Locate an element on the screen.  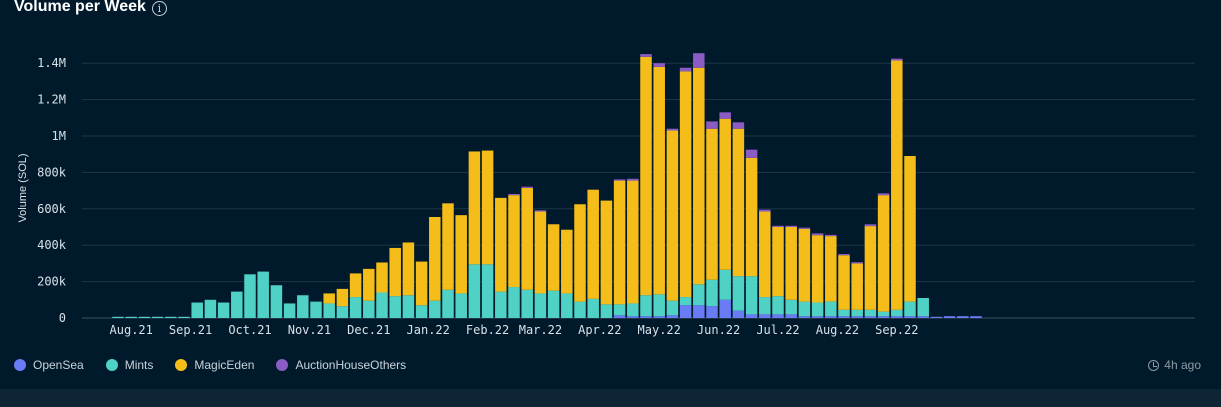
y-tick-label: 400k is located at coordinates (52, 245).